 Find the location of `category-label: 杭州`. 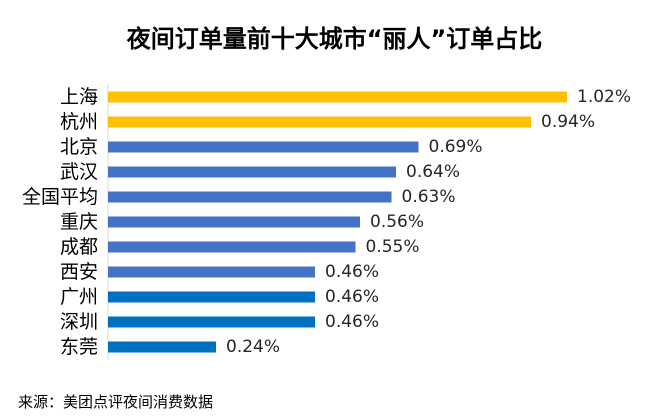

category-label: 杭州 is located at coordinates (79, 122).